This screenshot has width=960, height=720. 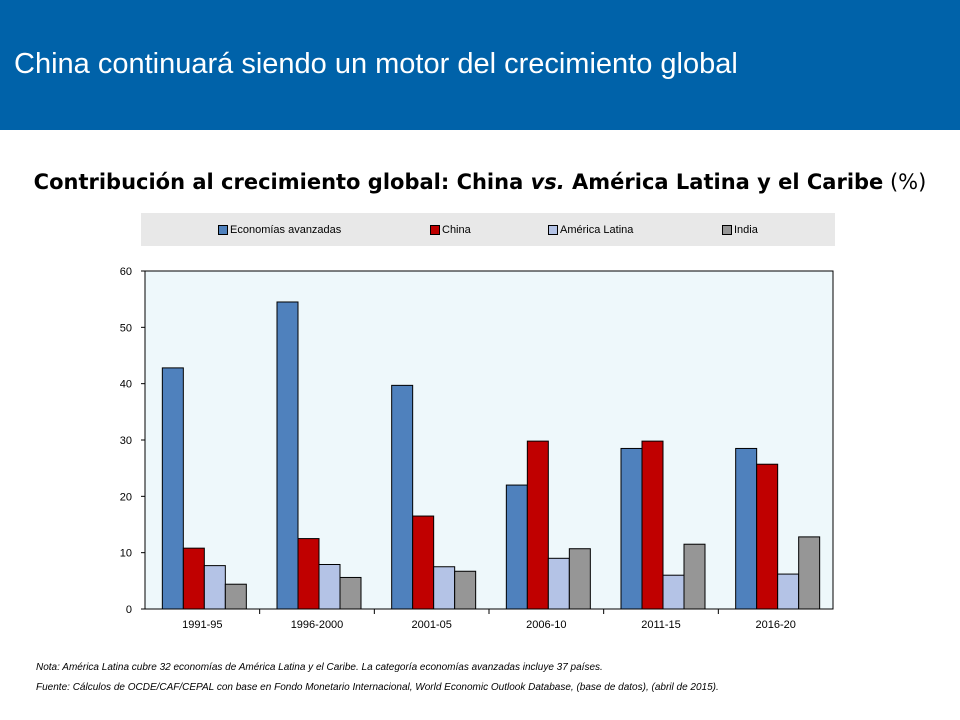 I want to click on legend-swatch-china, so click(x=435, y=230).